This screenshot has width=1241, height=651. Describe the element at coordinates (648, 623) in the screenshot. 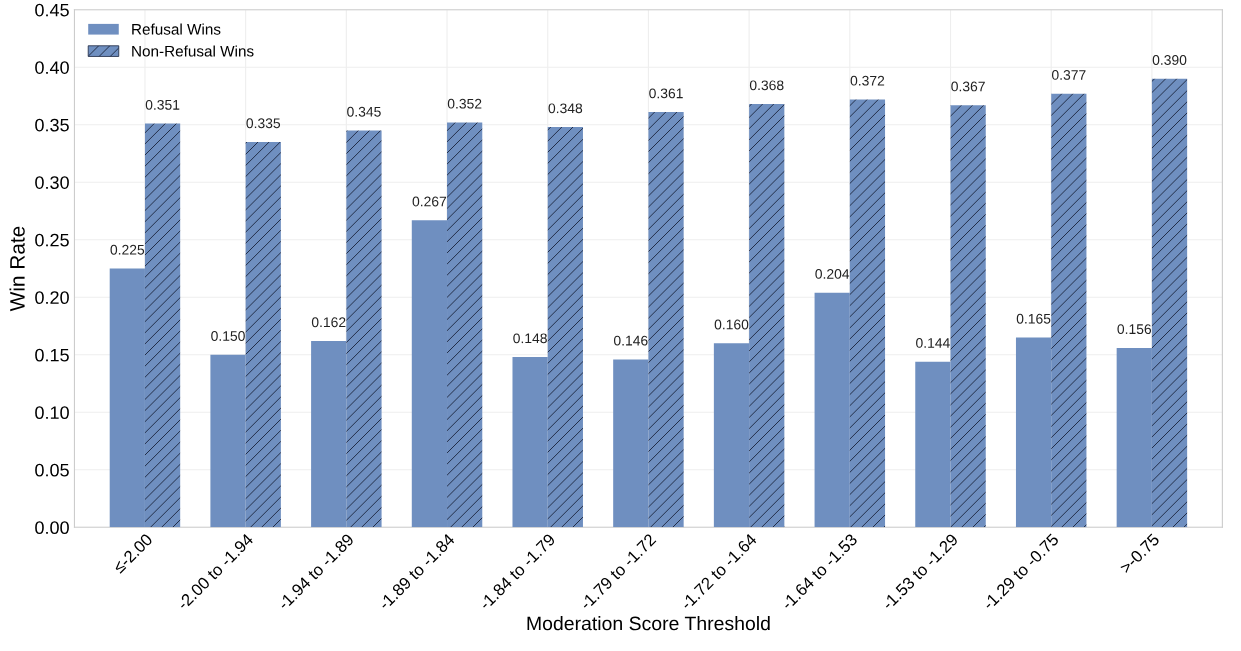

I see `x-axis-title: Moderation Score Threshold` at that location.